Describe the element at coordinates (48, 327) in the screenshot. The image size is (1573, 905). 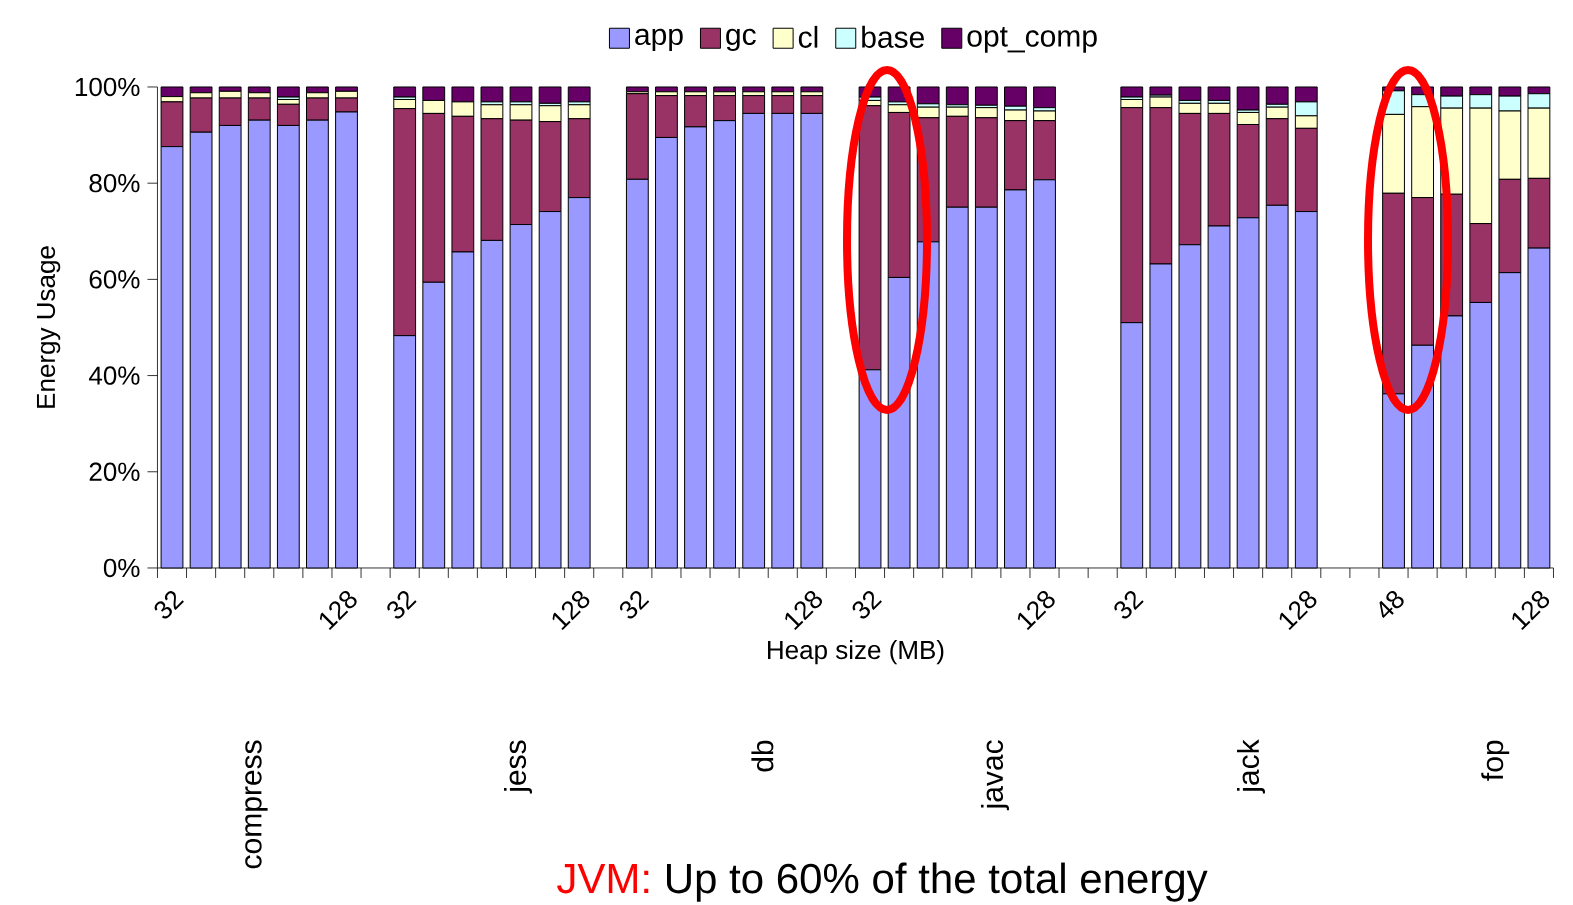
I see `y-axis-title: Energy Usage` at that location.